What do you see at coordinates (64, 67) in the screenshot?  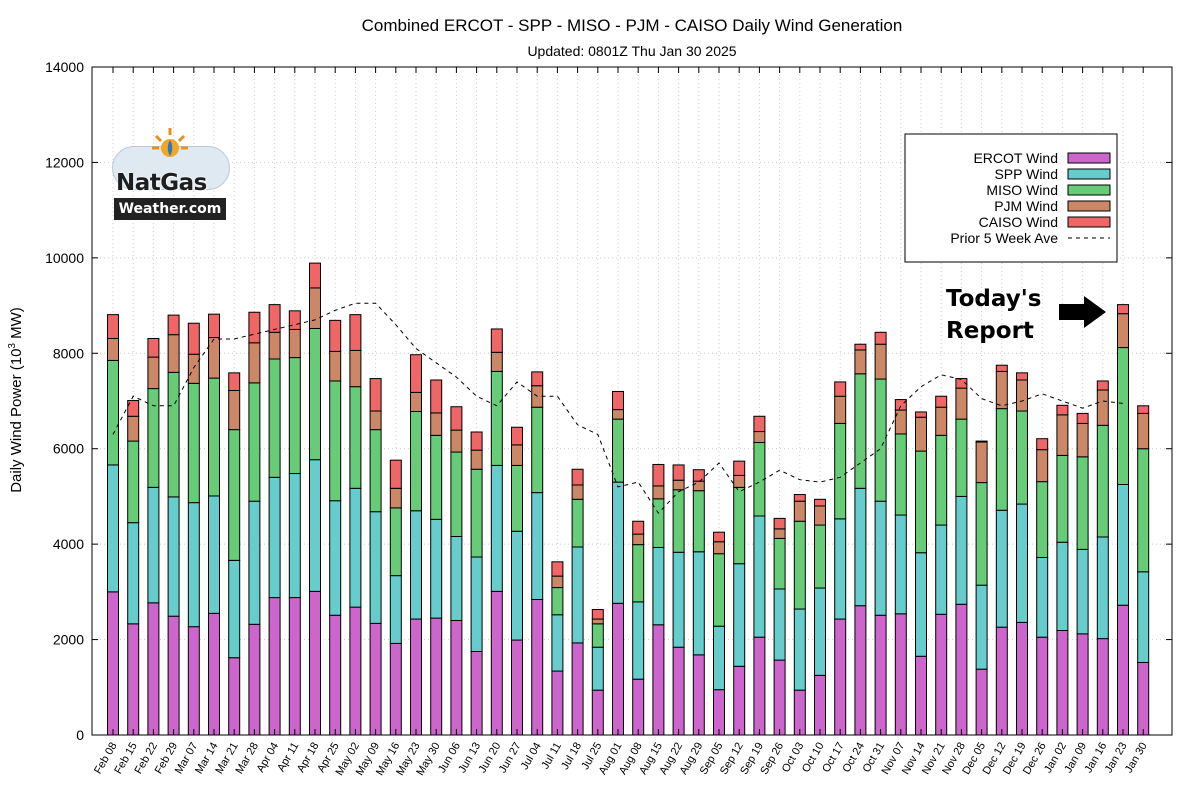 I see `y-tick-label: 14000` at bounding box center [64, 67].